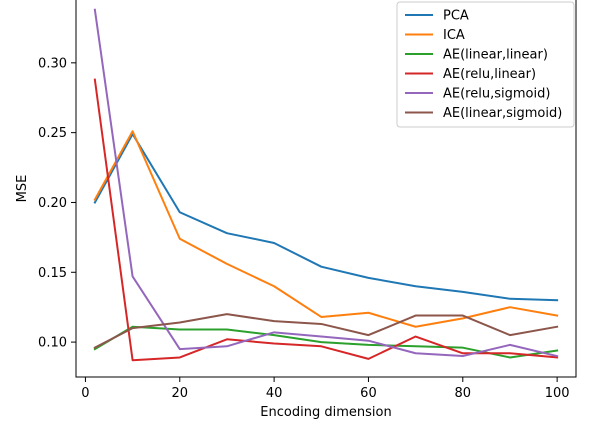 The image size is (592, 425). I want to click on y-tick-label: 0.30, so click(52, 63).